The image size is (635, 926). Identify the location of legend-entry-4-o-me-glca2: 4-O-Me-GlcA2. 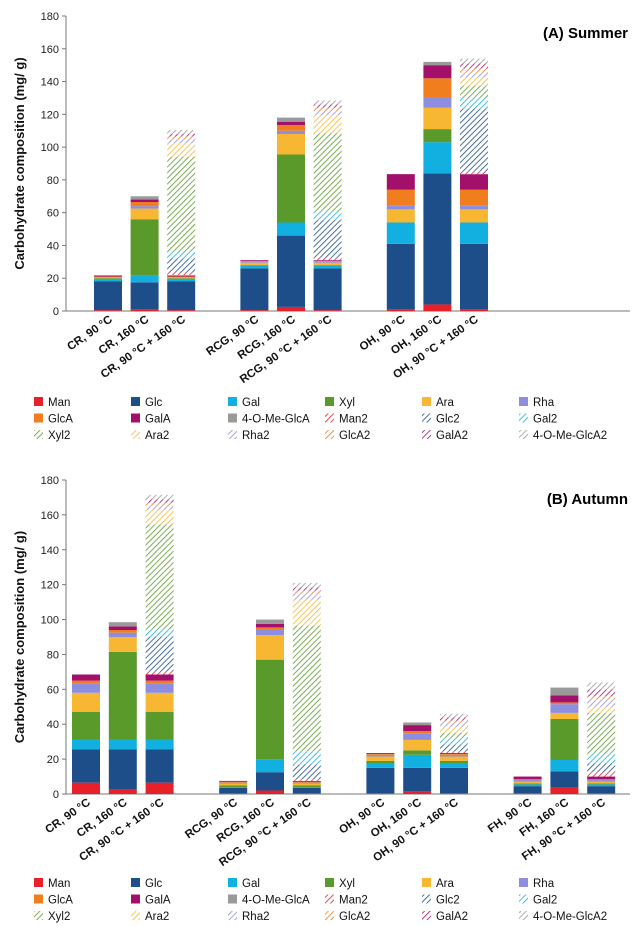
(563, 436).